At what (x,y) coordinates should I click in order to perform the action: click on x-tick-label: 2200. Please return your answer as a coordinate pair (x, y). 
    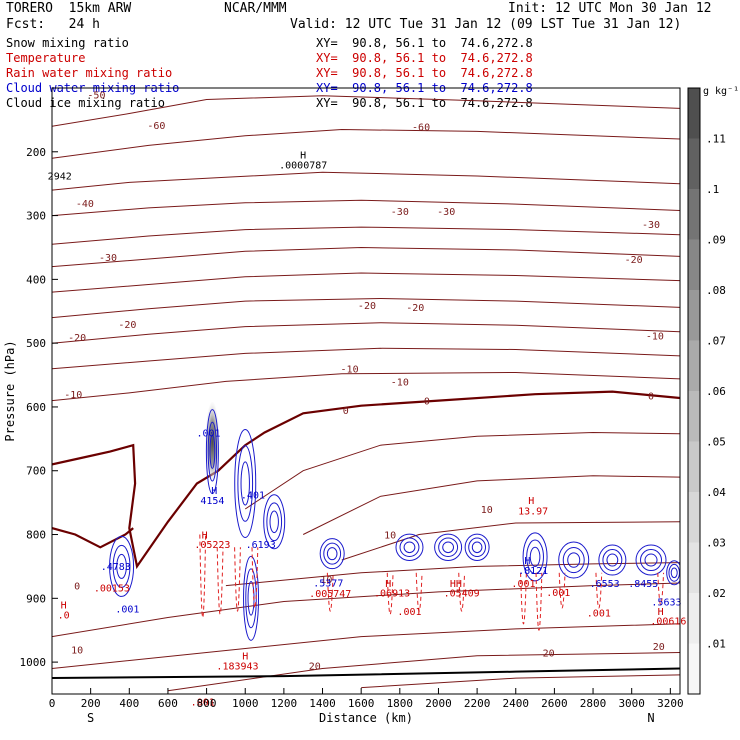
    Looking at the image, I should click on (477, 703).